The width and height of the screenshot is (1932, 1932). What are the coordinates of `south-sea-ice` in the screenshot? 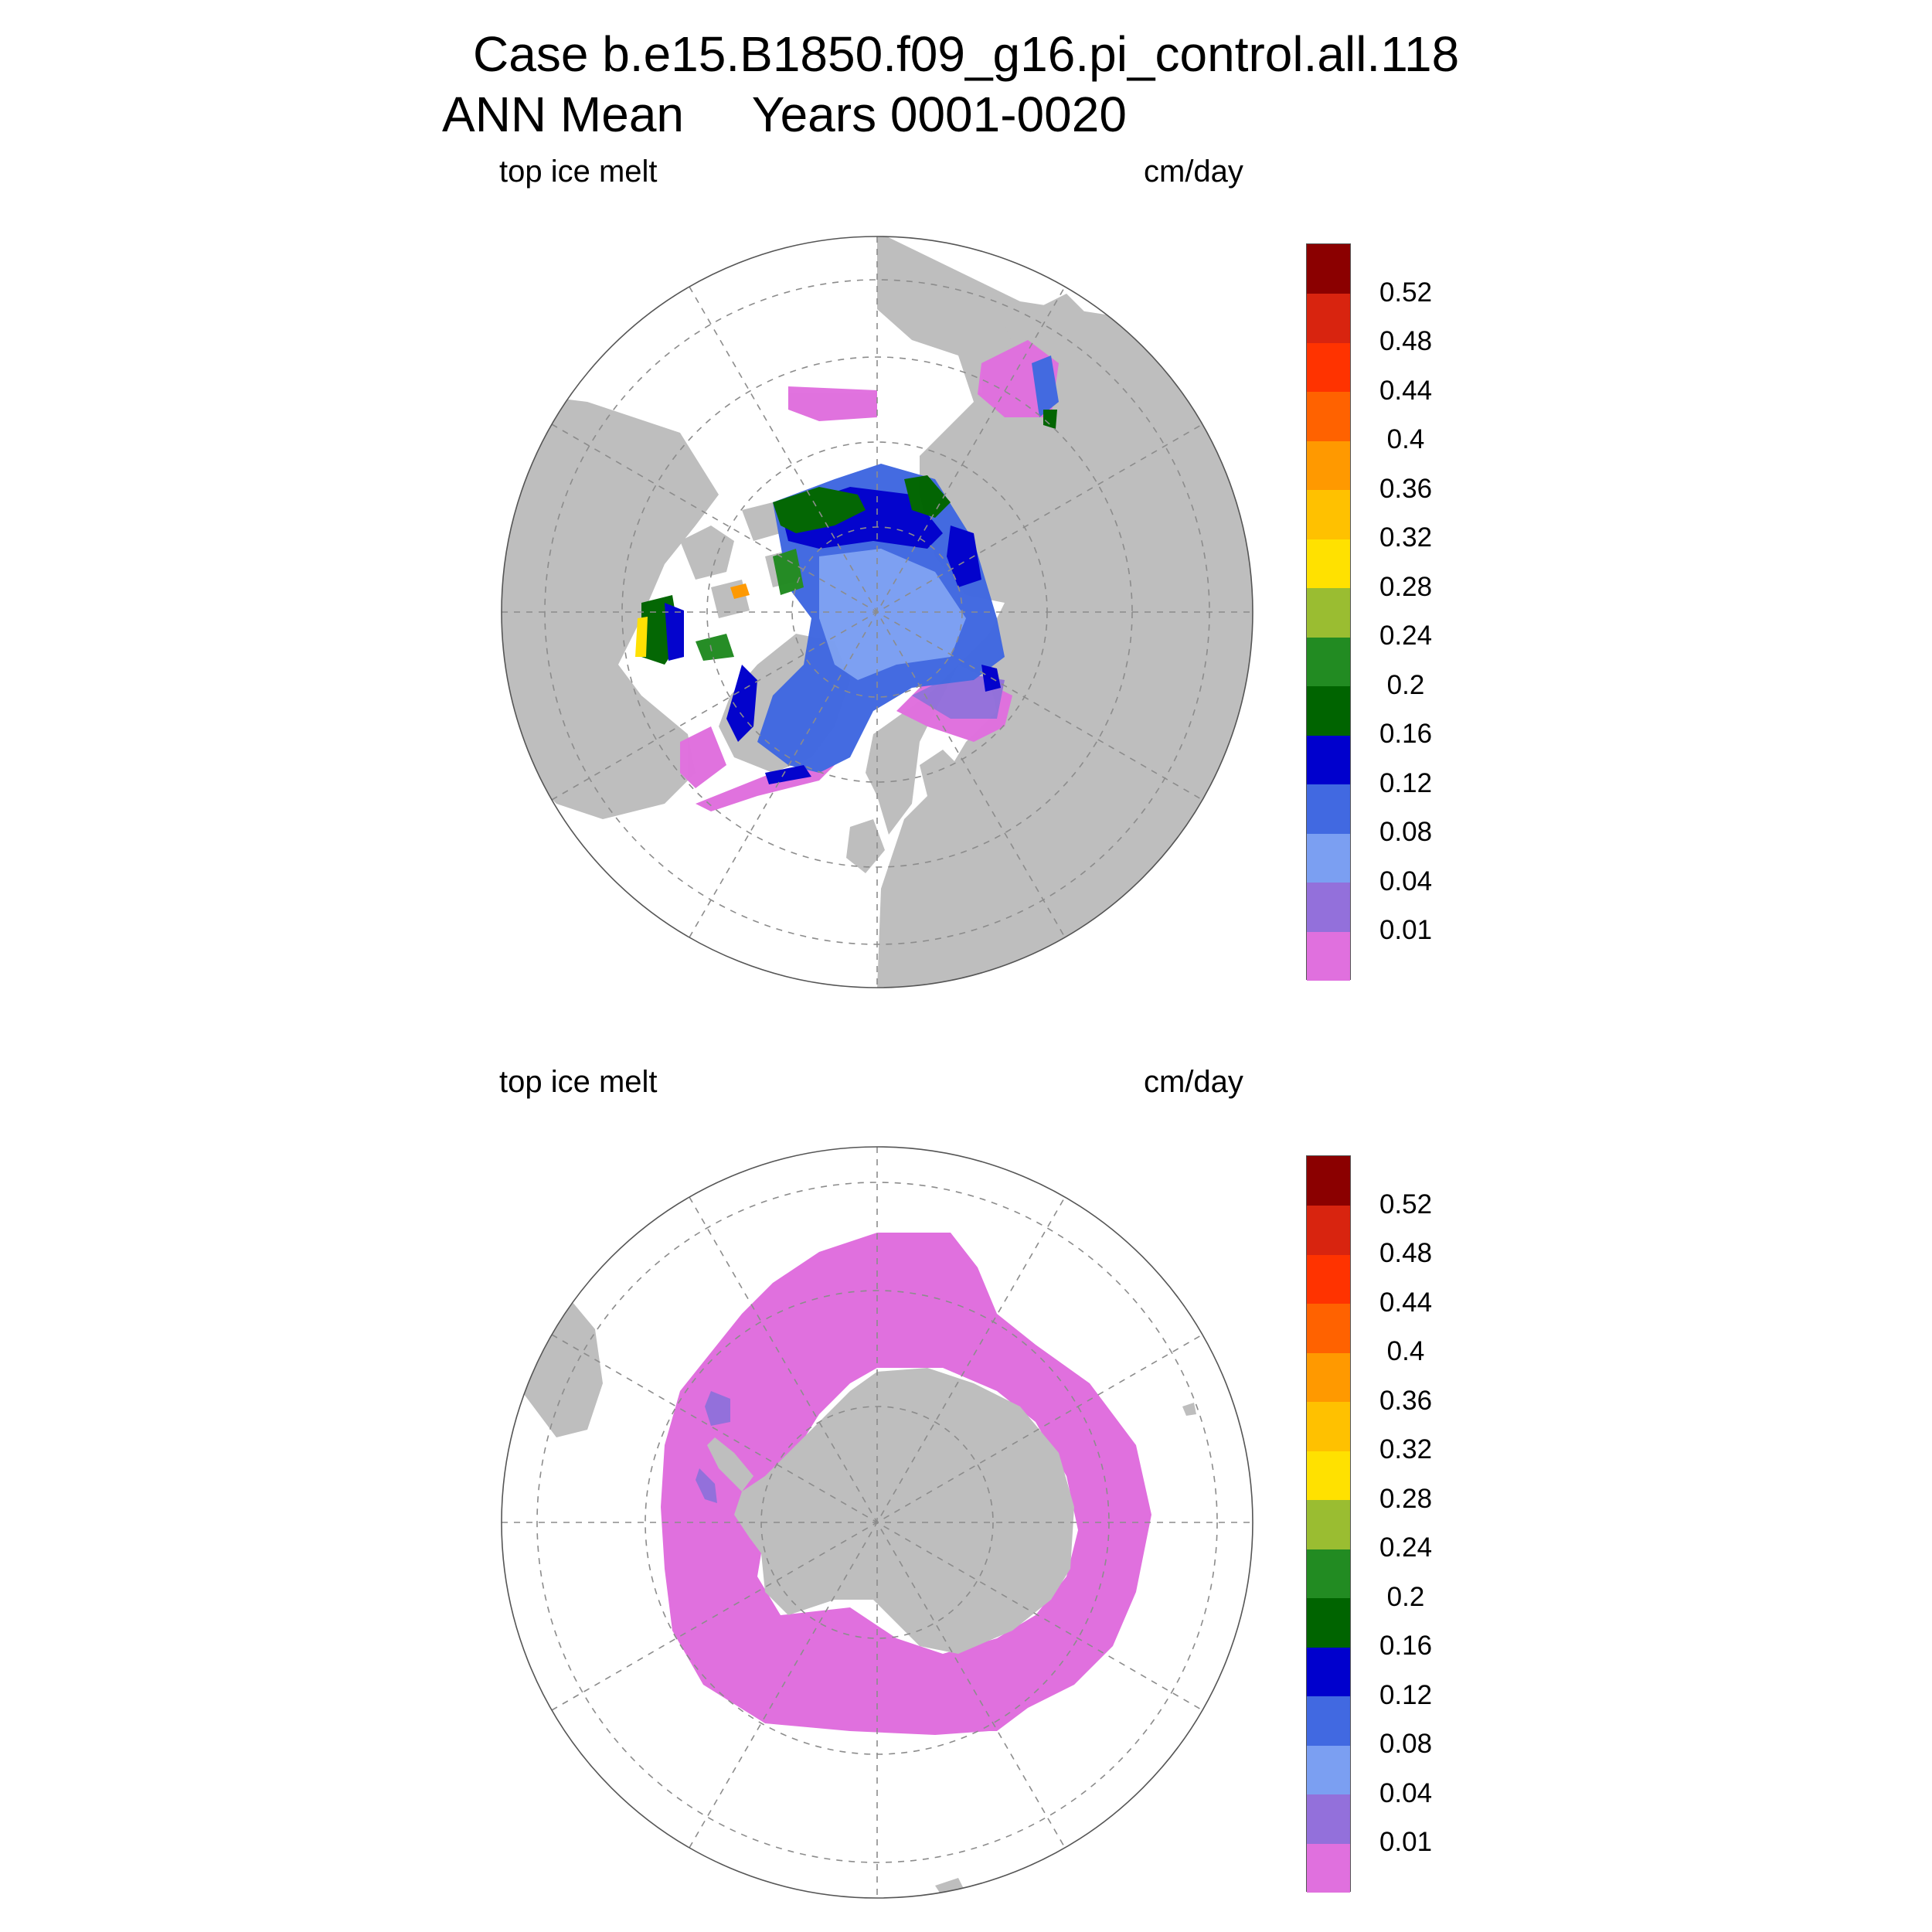 It's located at (906, 1484).